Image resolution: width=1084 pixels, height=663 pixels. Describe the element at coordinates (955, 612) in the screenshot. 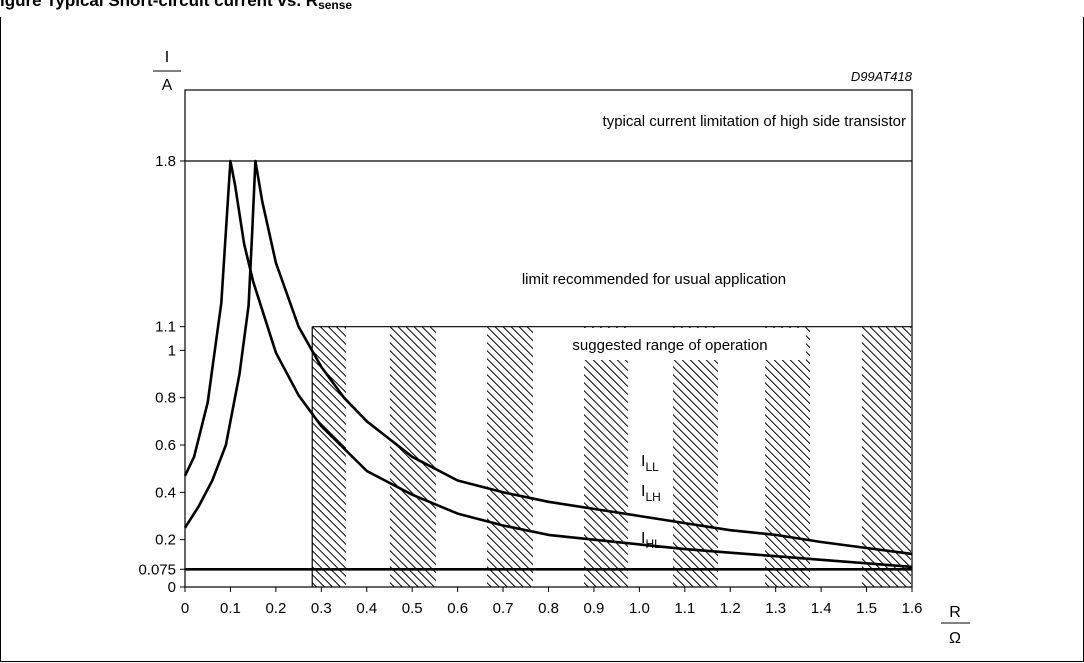

I see `x-unit-top: R` at that location.